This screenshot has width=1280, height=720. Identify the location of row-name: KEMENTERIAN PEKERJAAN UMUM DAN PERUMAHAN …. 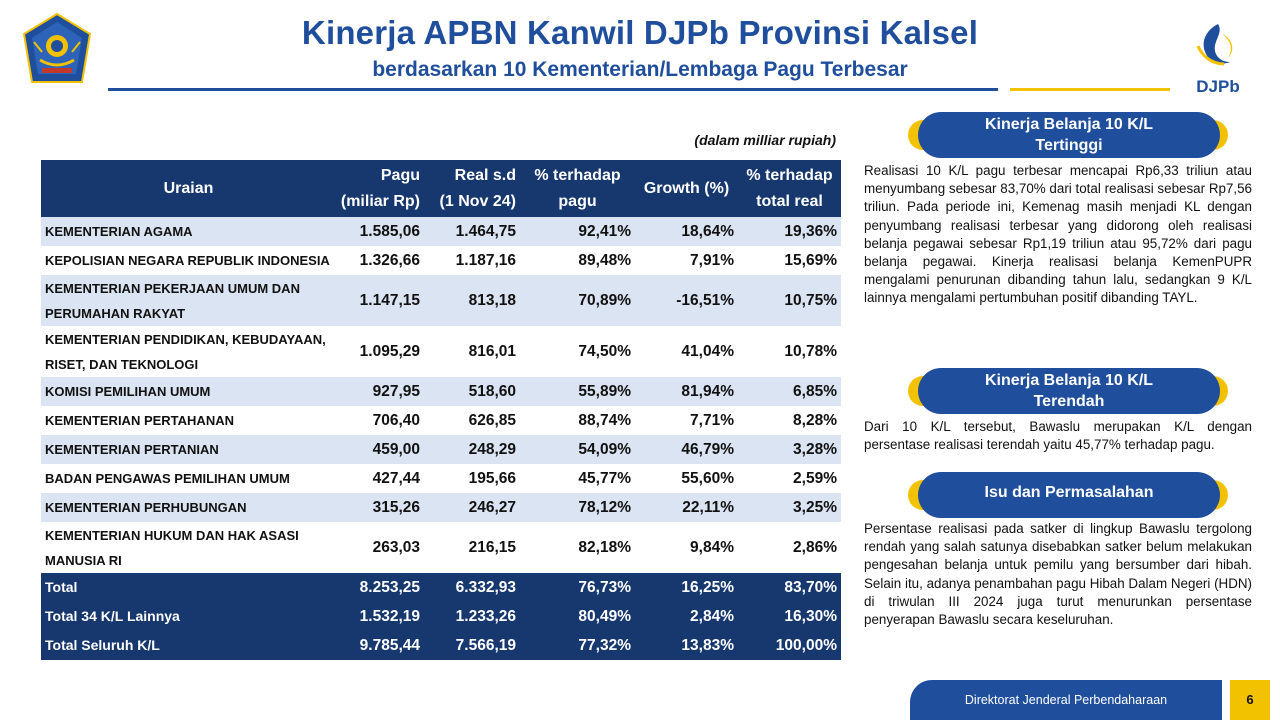
(188, 300).